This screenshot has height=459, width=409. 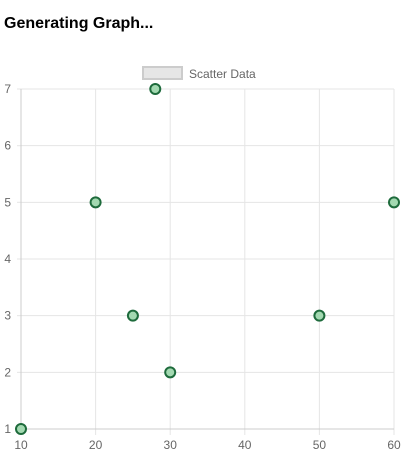 I want to click on legend-swatch, so click(x=162, y=73).